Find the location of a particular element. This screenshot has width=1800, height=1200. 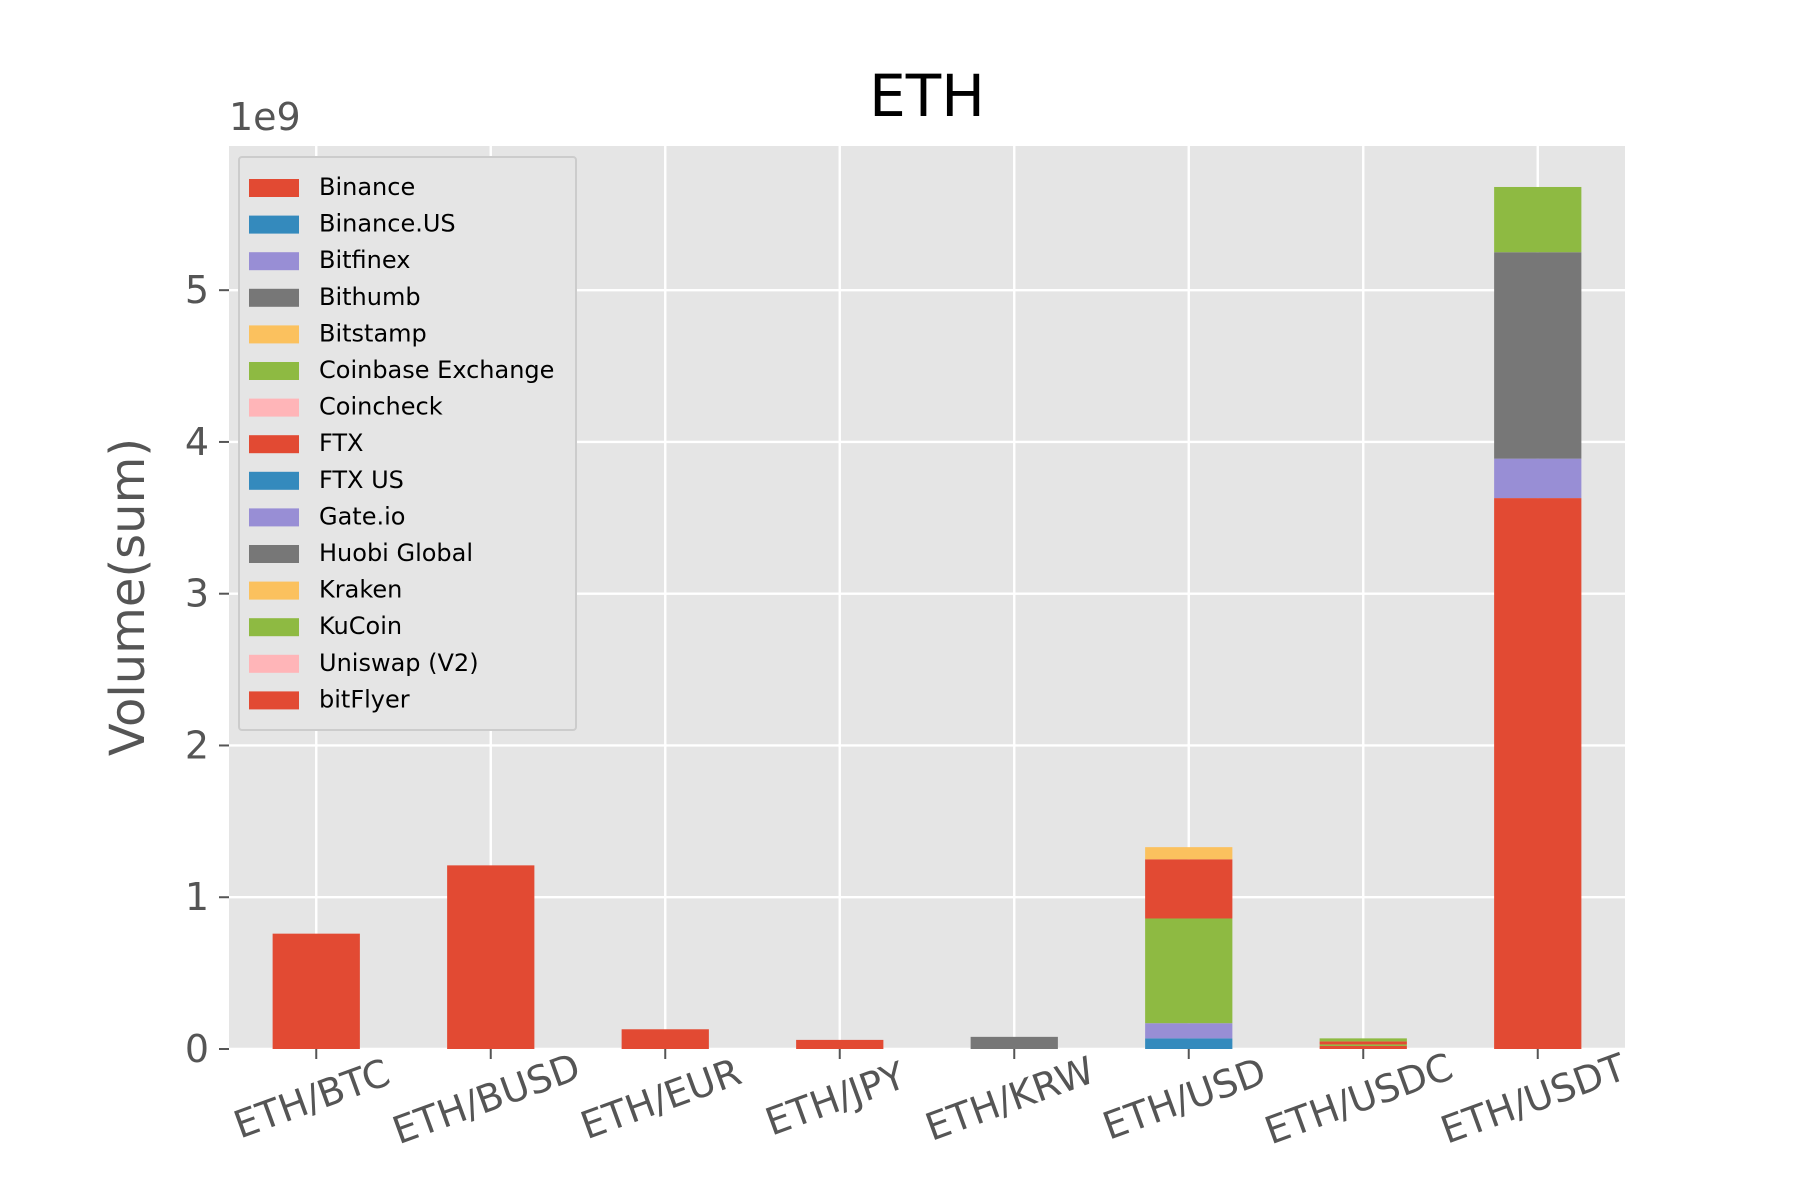

legend-entry: Coinbase Exchange is located at coordinates (436, 370).